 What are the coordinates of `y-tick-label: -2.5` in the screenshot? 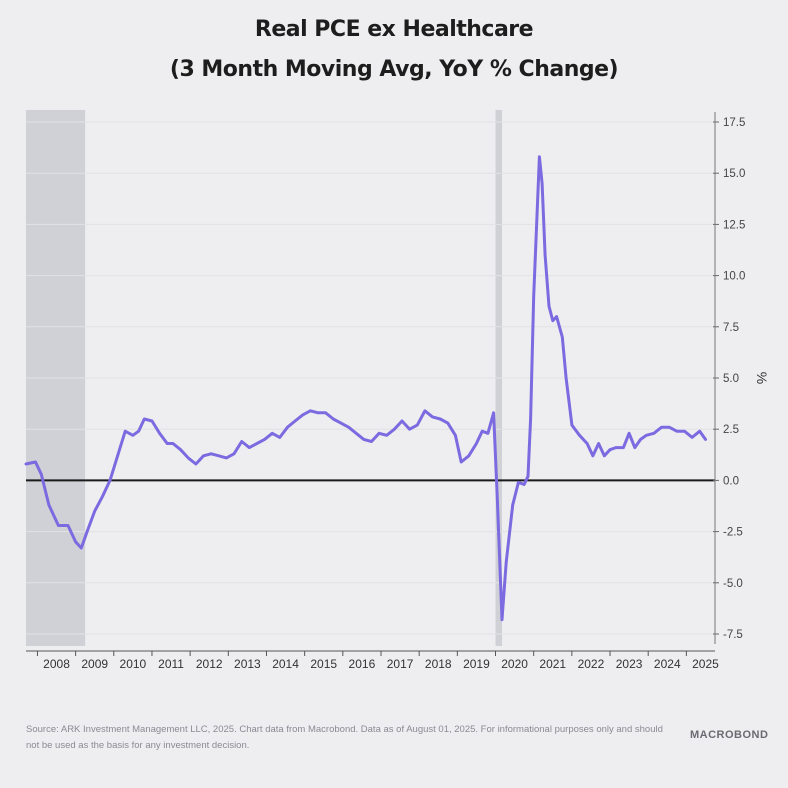 It's located at (733, 533).